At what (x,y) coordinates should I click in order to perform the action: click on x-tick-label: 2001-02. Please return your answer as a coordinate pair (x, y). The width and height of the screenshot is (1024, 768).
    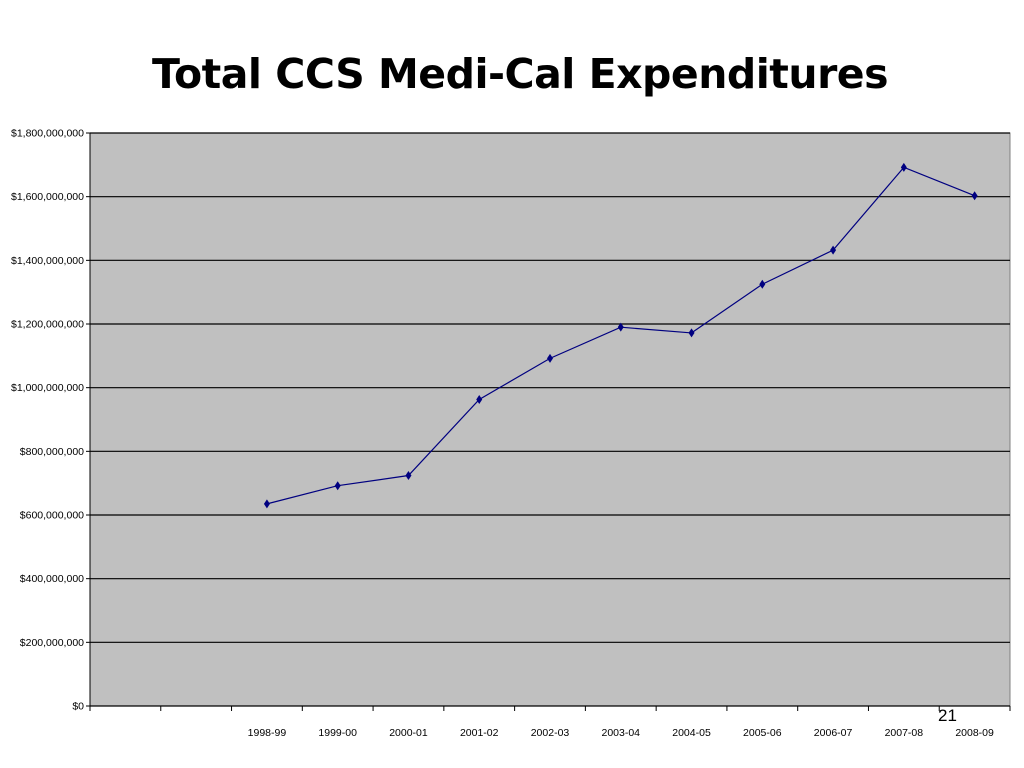
    Looking at the image, I should click on (479, 733).